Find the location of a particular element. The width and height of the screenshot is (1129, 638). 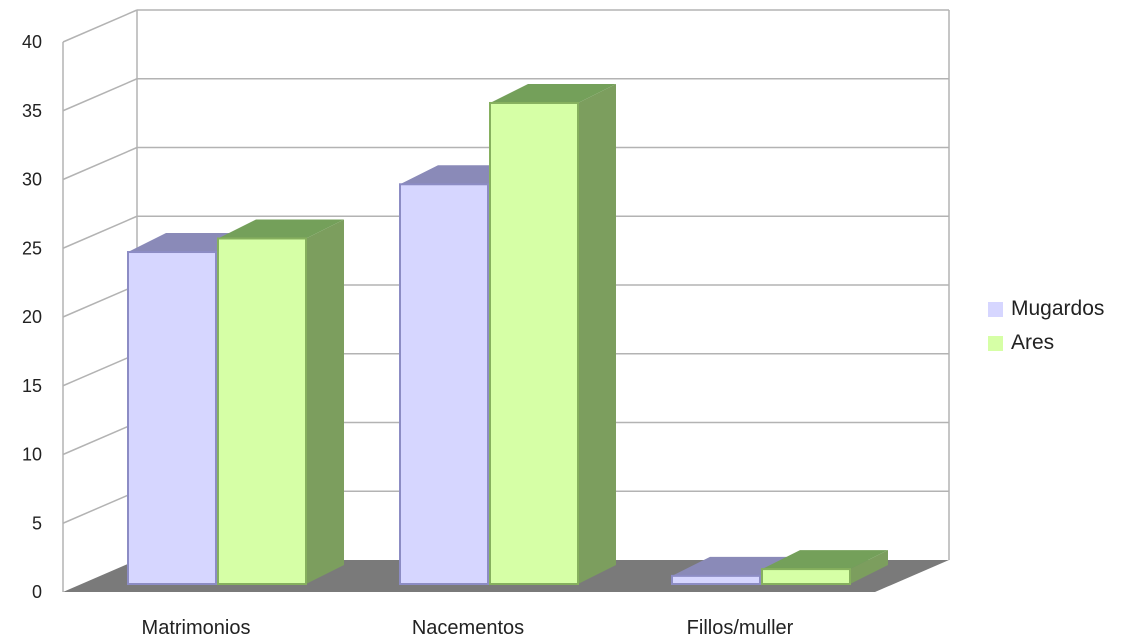

y-tick-label-0: 0 is located at coordinates (37, 592).